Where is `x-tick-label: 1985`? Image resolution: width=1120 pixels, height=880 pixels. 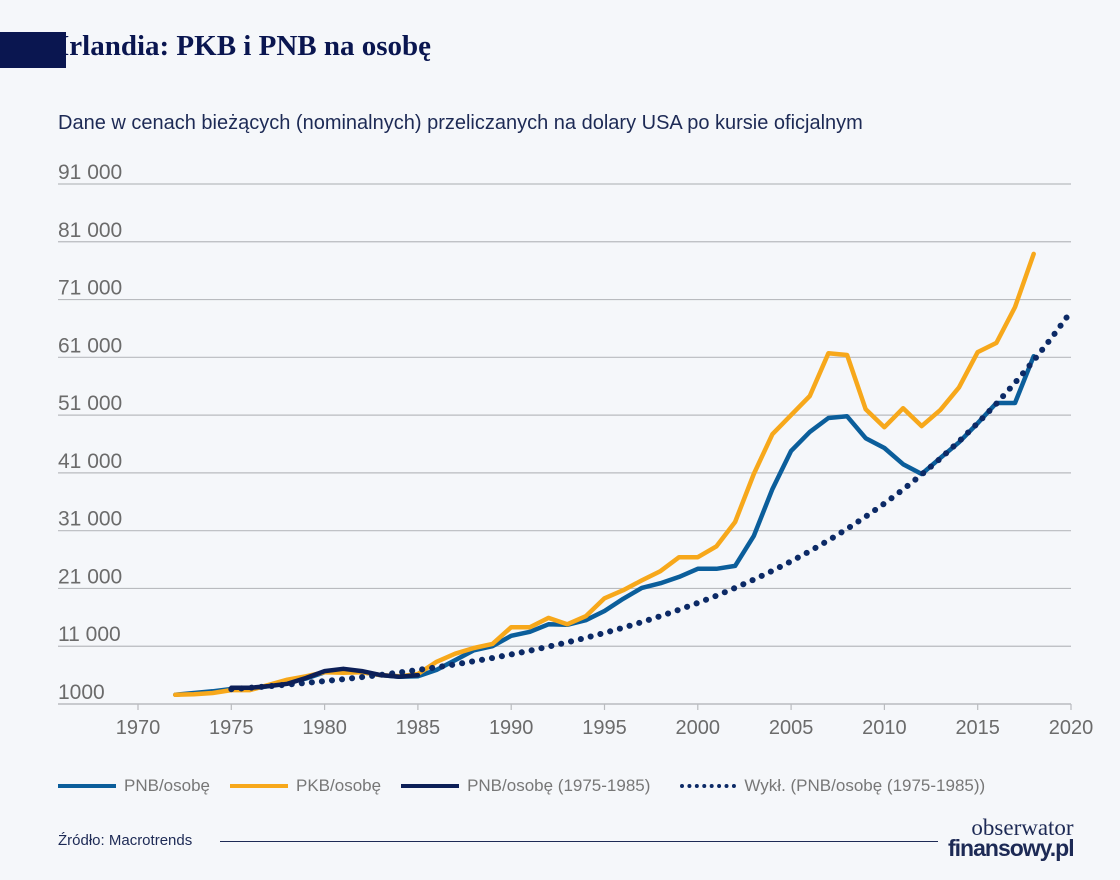 x-tick-label: 1985 is located at coordinates (418, 728).